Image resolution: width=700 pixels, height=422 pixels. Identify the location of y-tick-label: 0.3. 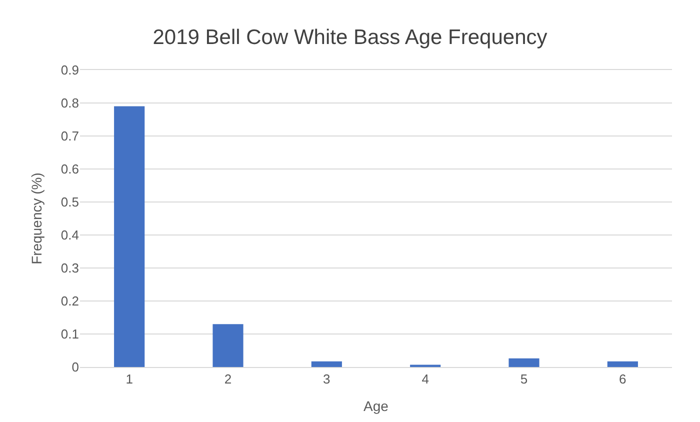
(69, 268).